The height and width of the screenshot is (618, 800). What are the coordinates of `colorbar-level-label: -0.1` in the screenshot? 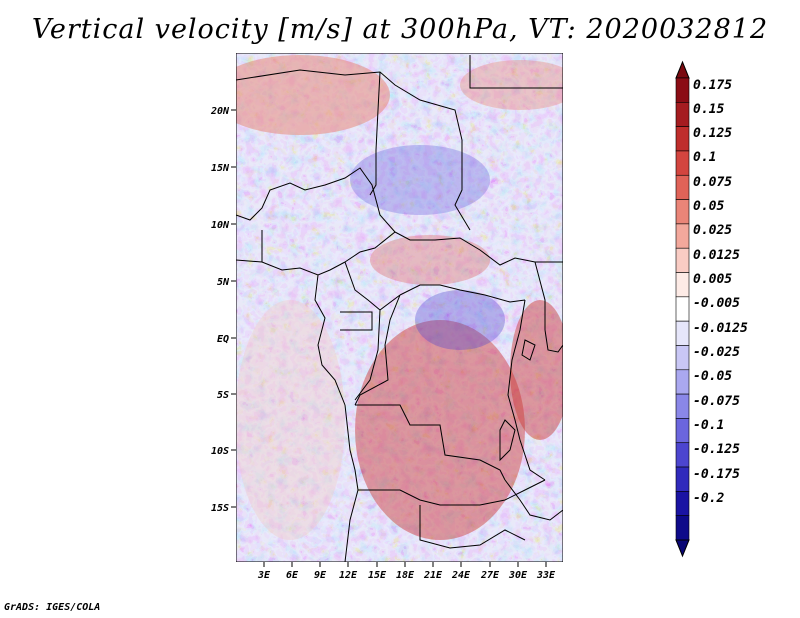 It's located at (708, 425).